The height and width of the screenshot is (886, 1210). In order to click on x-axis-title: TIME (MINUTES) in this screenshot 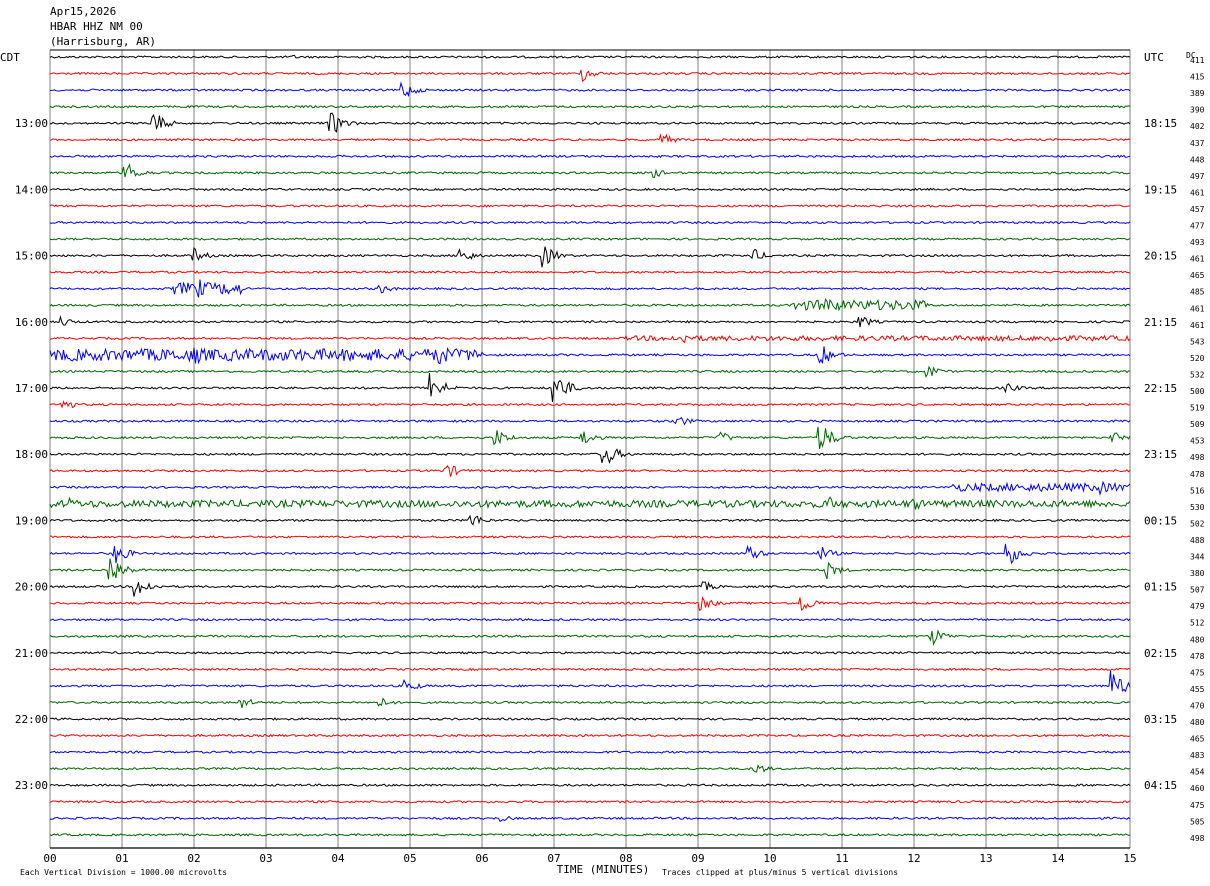, I will do `click(603, 869)`.